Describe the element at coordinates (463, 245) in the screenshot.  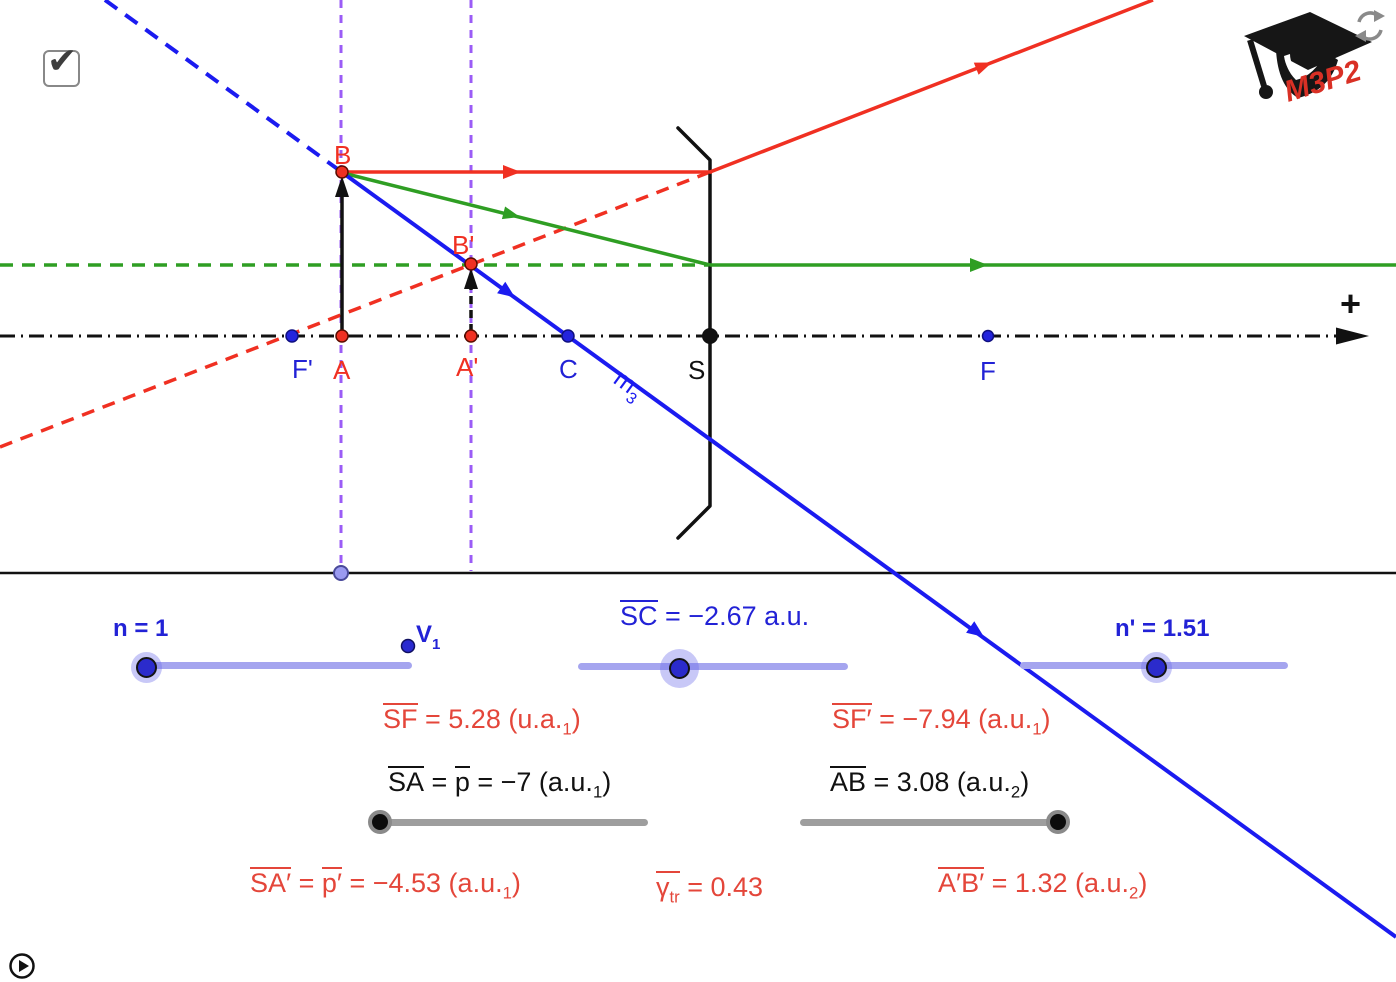
I see `label-B-prime: B'` at that location.